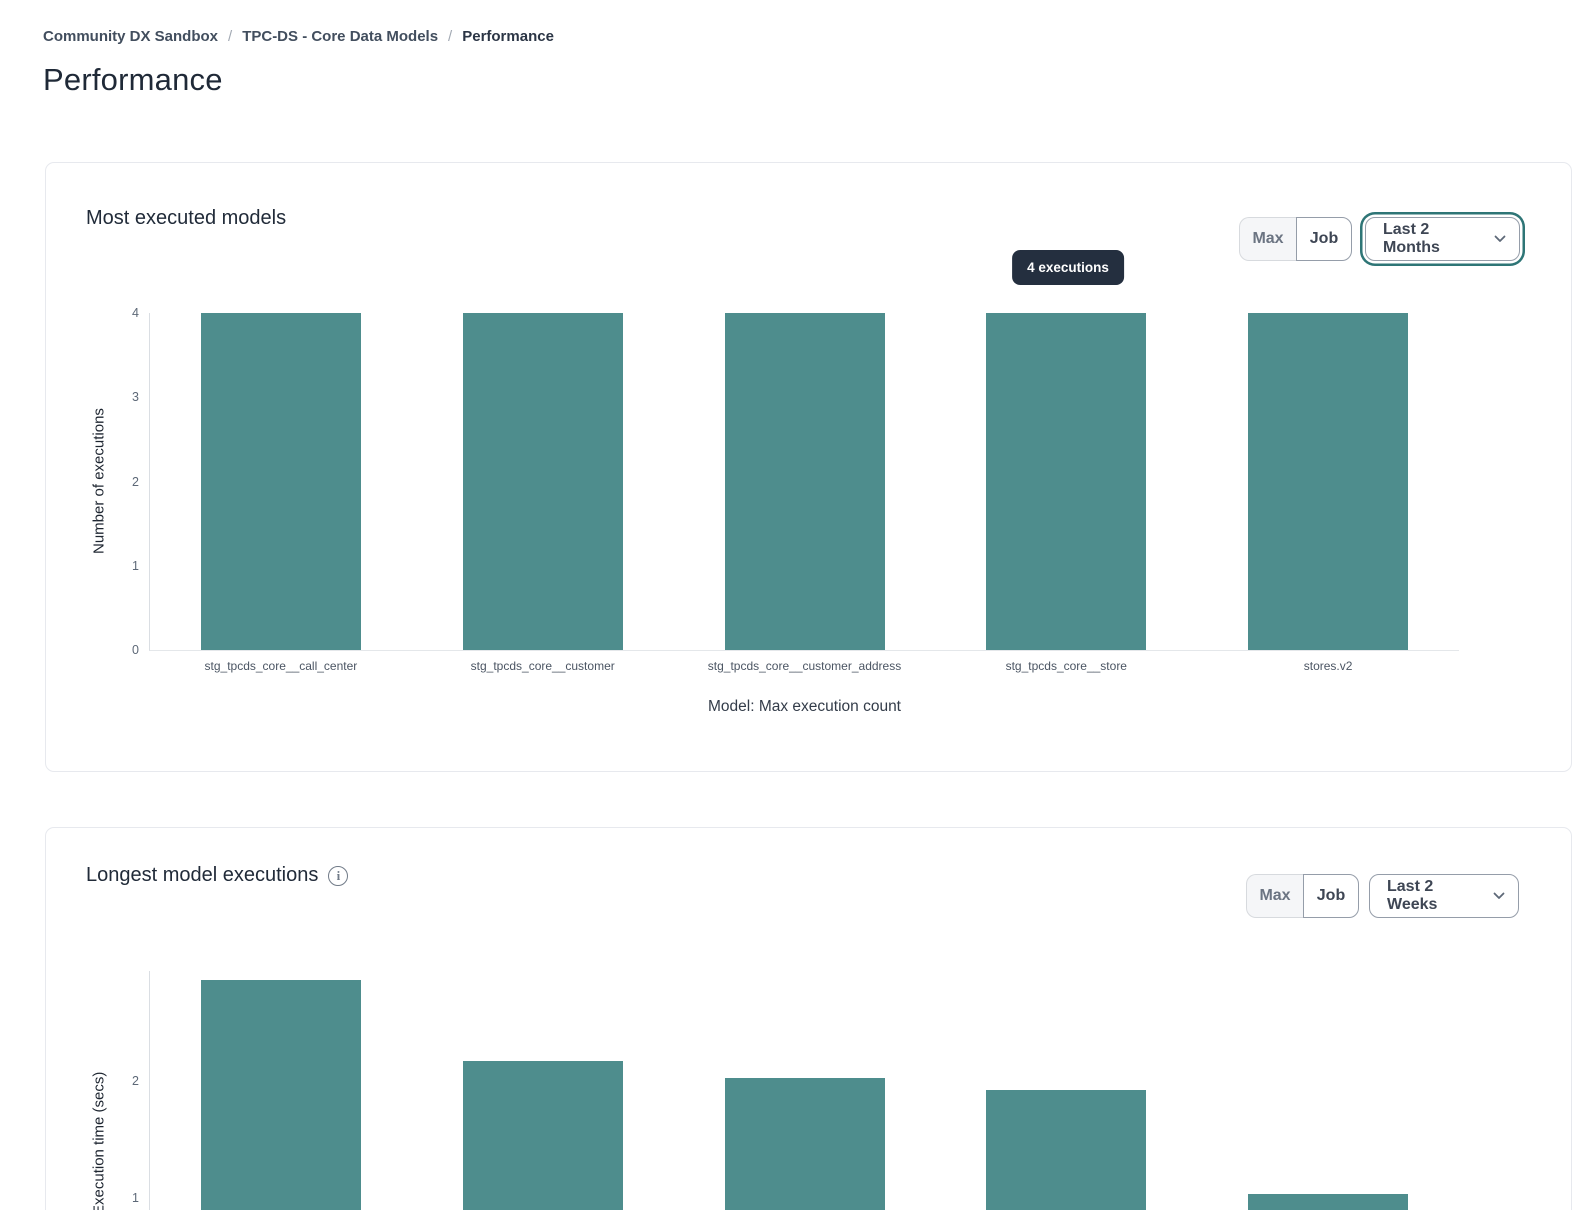  I want to click on date-range-value: Last 2 Months, so click(1411, 238).